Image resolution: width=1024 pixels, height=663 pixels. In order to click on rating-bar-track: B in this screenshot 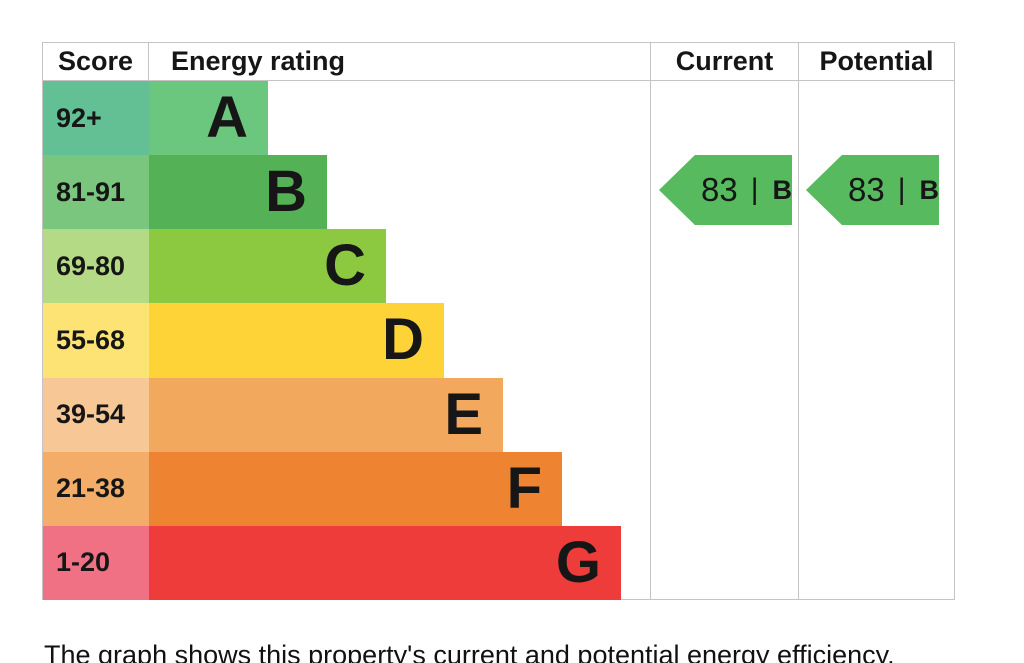, I will do `click(399, 192)`.